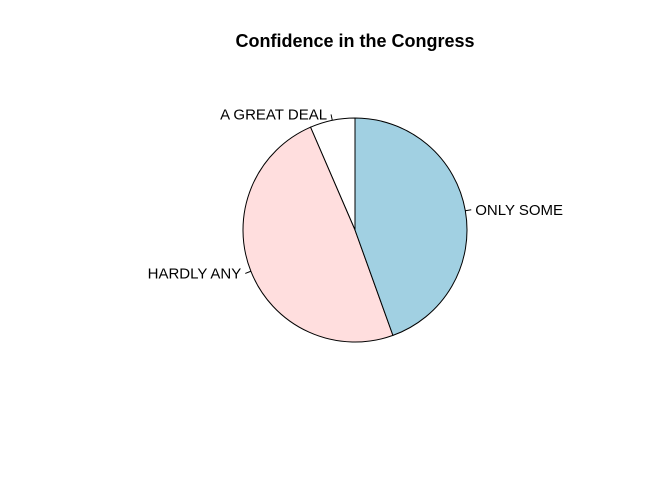 The height and width of the screenshot is (480, 672). I want to click on pie-label-a-great-deal: A GREAT DEAL, so click(273, 115).